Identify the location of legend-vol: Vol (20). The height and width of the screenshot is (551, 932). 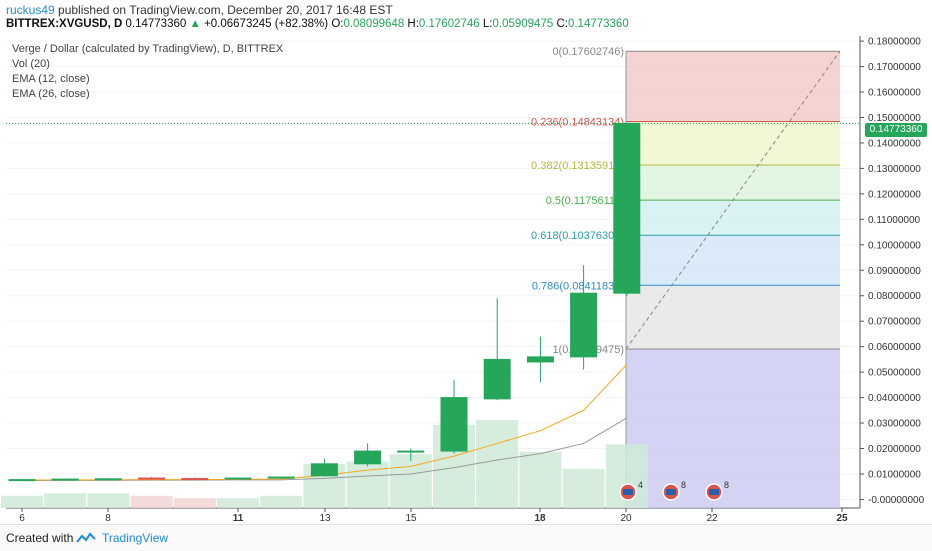
(31, 64).